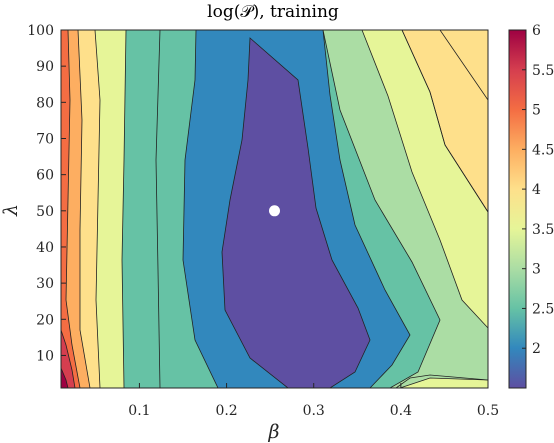  What do you see at coordinates (543, 309) in the screenshot?
I see `colorbar-tick-label: 2.5` at bounding box center [543, 309].